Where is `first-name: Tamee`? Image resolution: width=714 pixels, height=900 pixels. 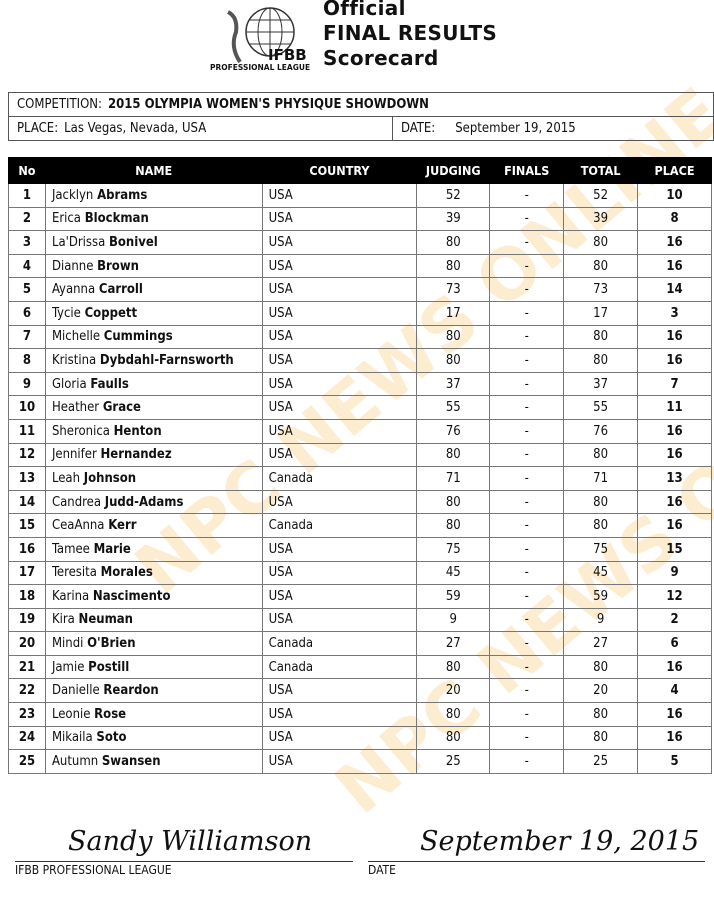 first-name: Tamee is located at coordinates (70, 549).